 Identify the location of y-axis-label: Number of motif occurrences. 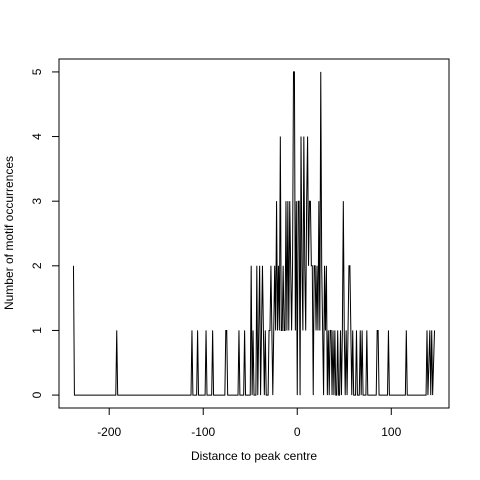
(9, 233).